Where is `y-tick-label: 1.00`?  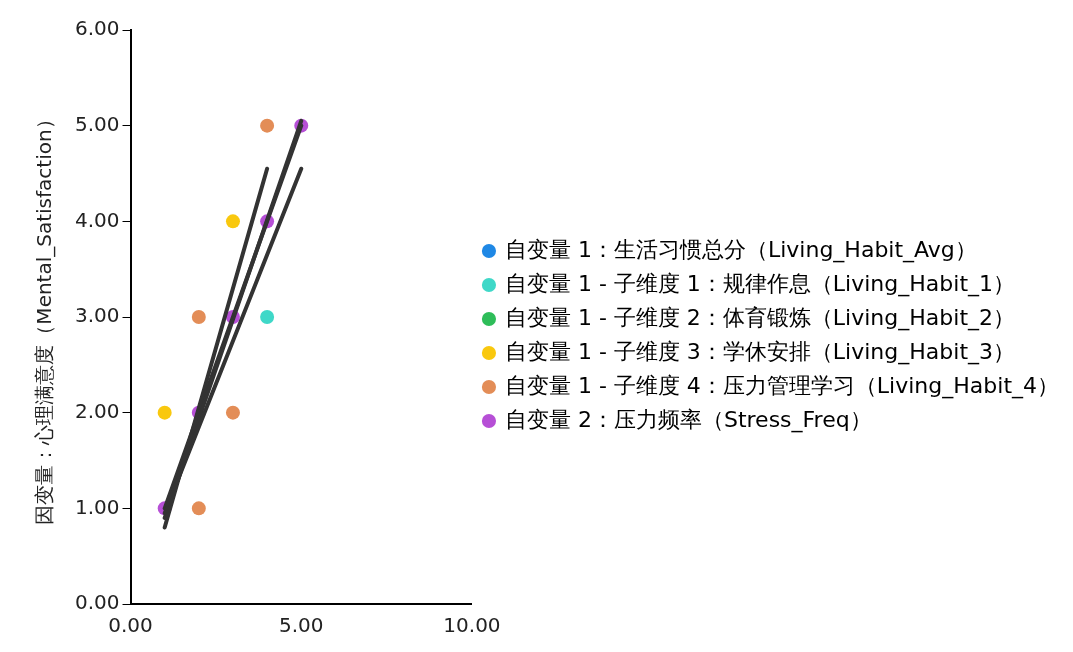
y-tick-label: 1.00 is located at coordinates (97, 506).